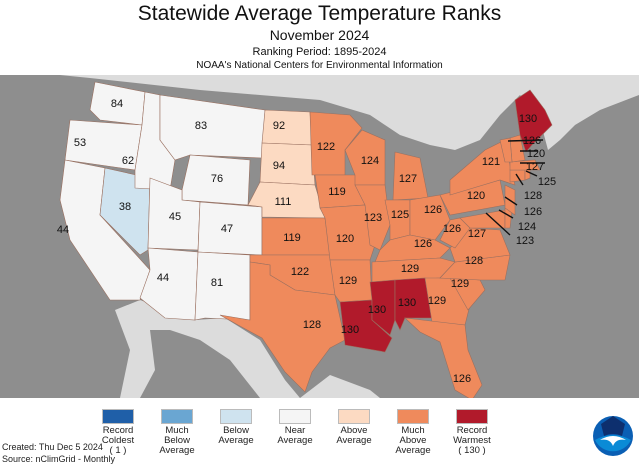  What do you see at coordinates (279, 126) in the screenshot?
I see `state-rank-label: 92` at bounding box center [279, 126].